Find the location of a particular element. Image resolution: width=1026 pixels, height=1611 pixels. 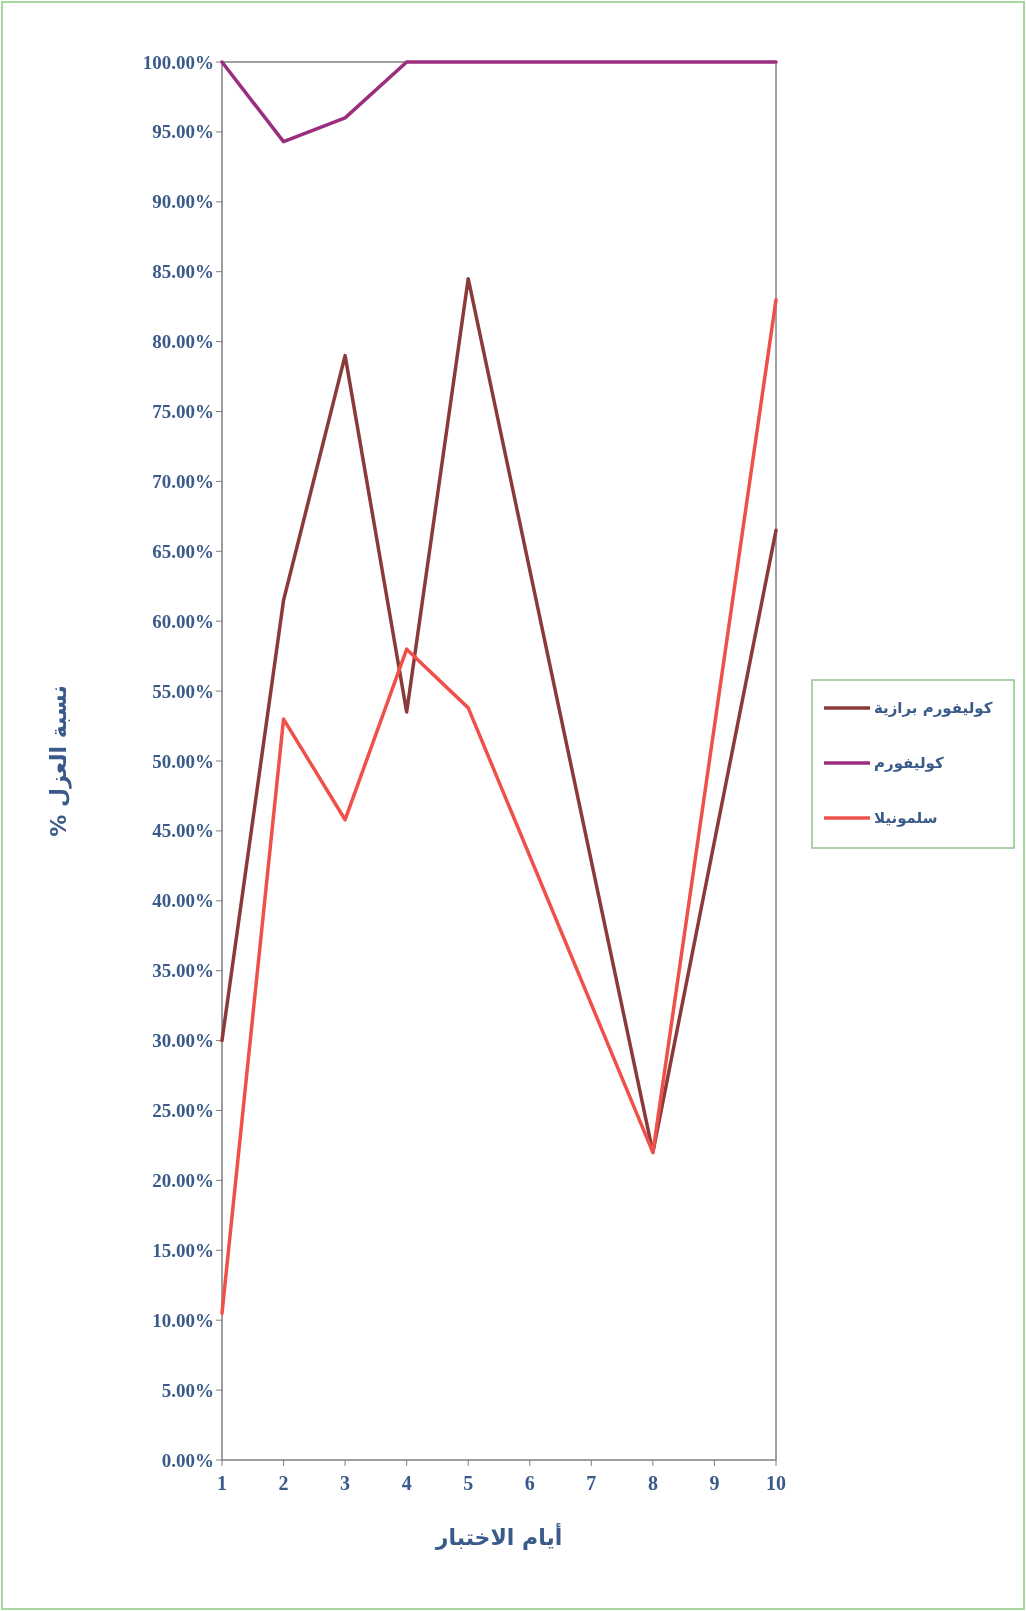

y-tick-label: 45.00% is located at coordinates (183, 831).